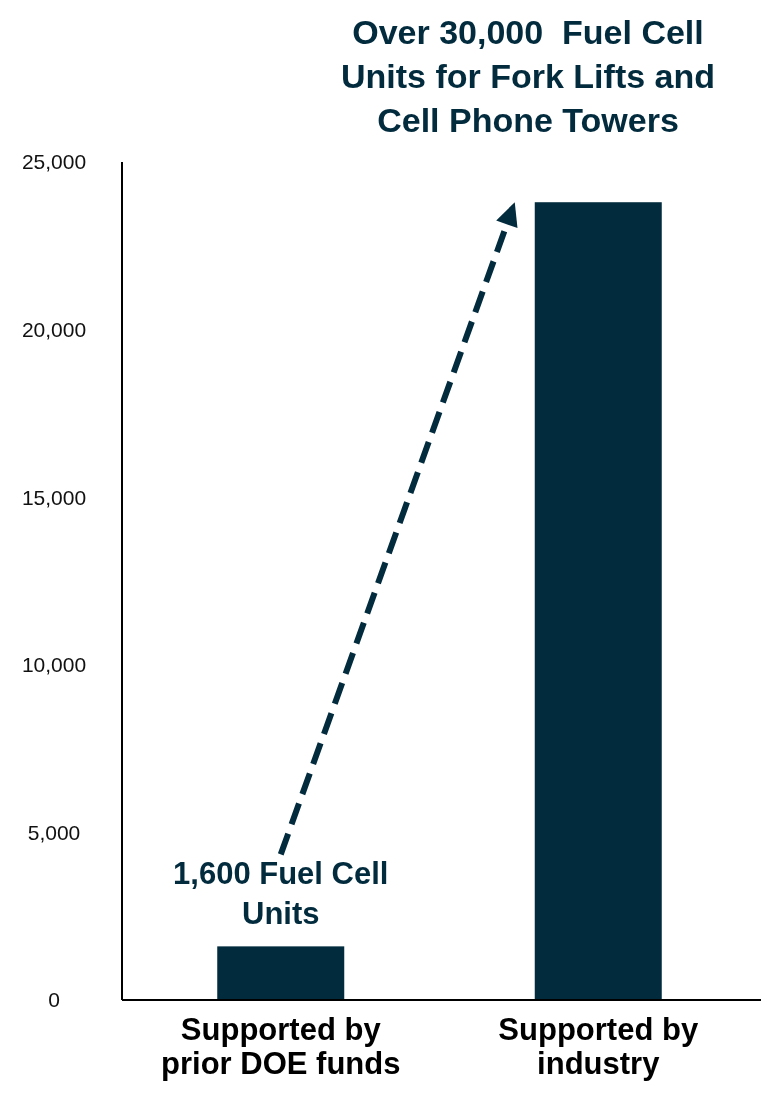  I want to click on y-tick-label: 5,000, so click(54, 832).